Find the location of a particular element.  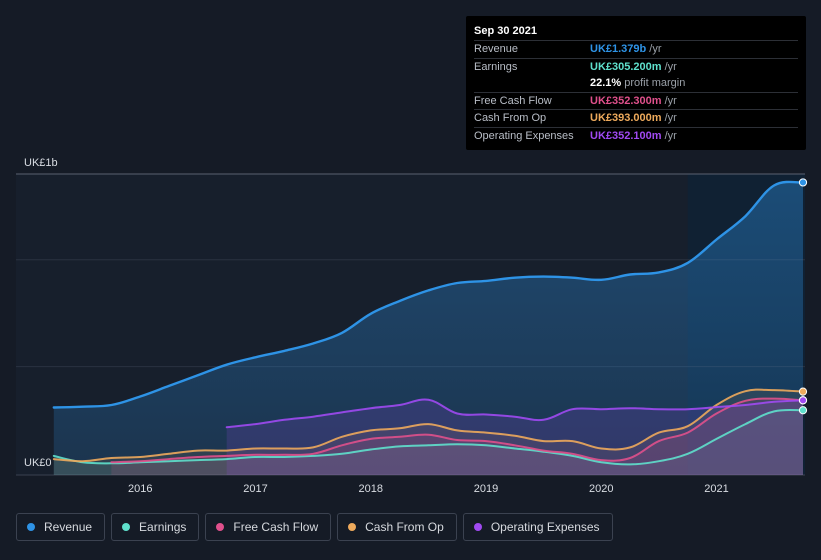

tooltip-label: Earnings is located at coordinates (496, 66).